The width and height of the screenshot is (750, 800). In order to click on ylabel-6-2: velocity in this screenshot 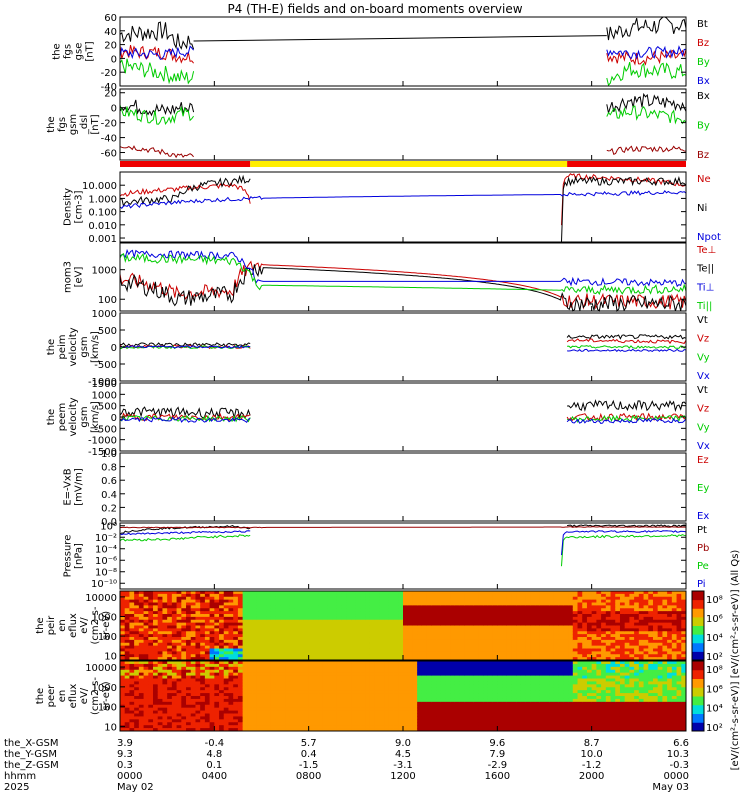, I will do `click(73, 416)`.